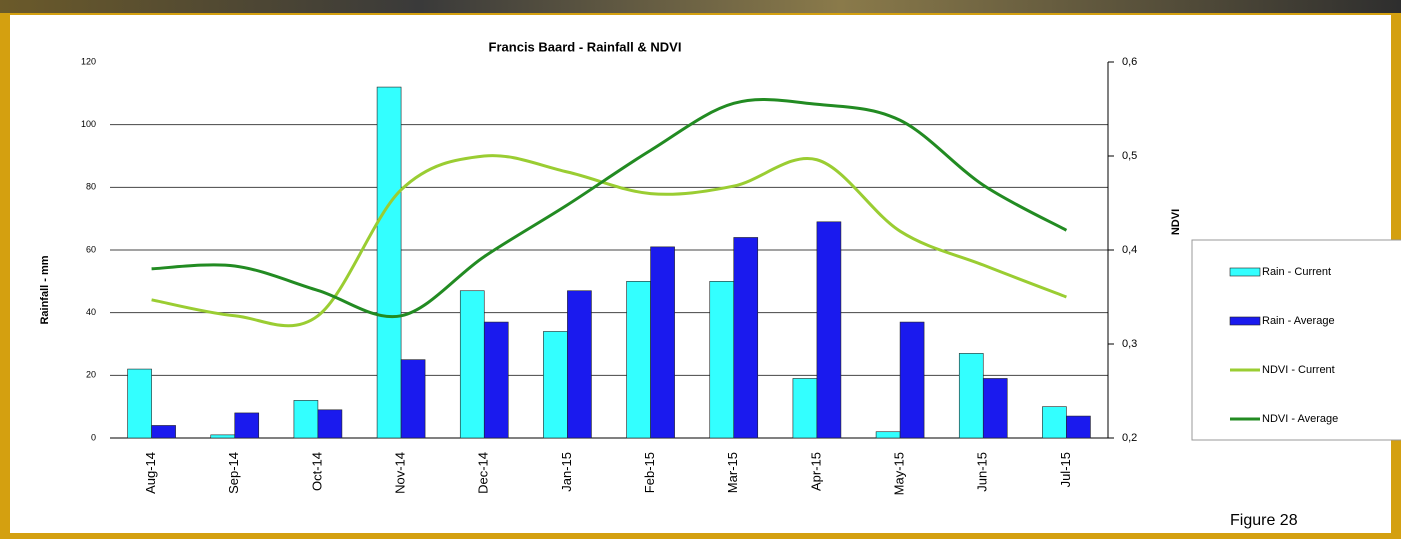 This screenshot has width=1401, height=539. Describe the element at coordinates (815, 471) in the screenshot. I see `x-tick-label: Apr-15` at that location.